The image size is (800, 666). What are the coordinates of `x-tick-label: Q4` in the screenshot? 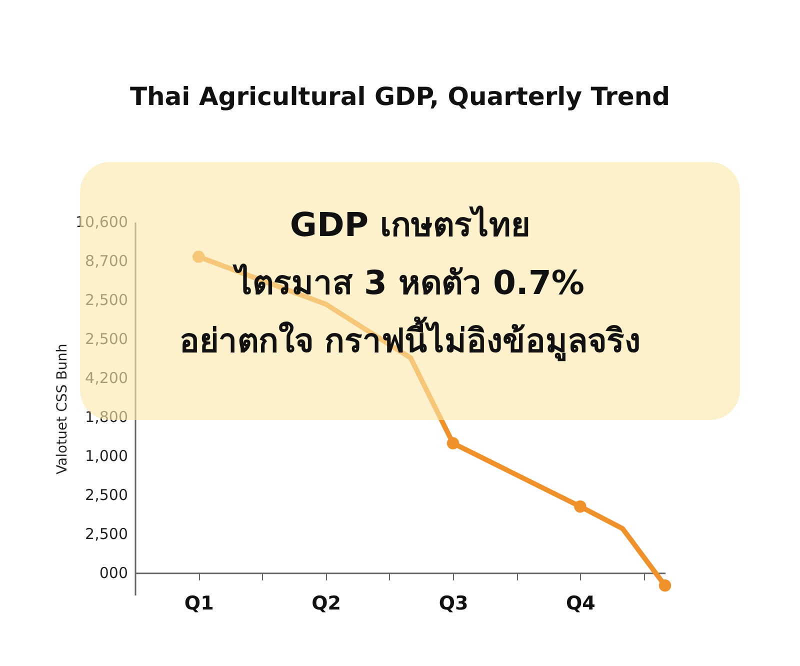 It's located at (581, 603).